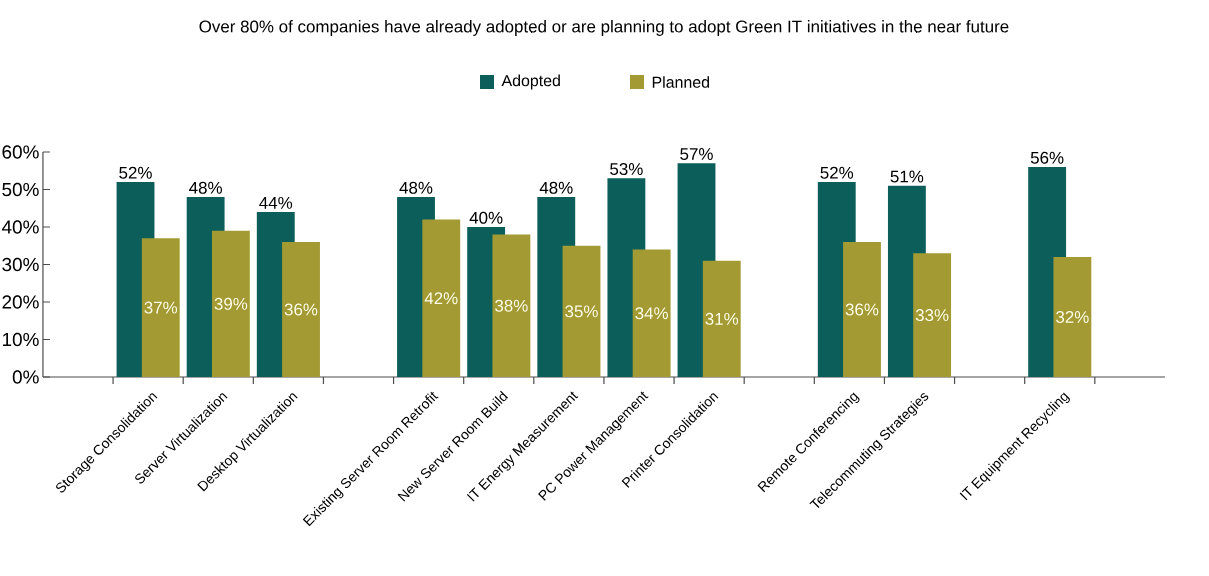 Image resolution: width=1209 pixels, height=576 pixels. Describe the element at coordinates (20, 152) in the screenshot. I see `y-tick-label: 60%` at that location.